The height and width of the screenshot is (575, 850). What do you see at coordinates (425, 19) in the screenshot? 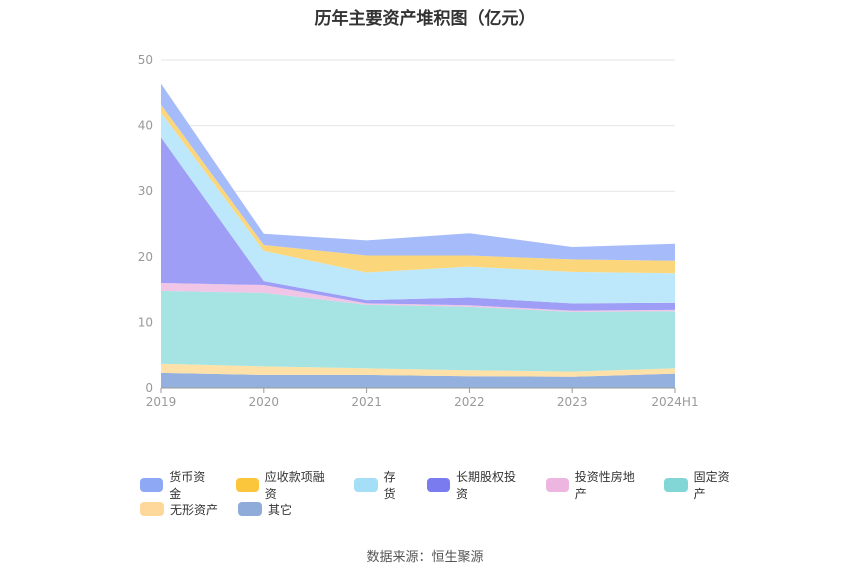
I see `chart-title: 历年主要资产堆积图（亿元）` at bounding box center [425, 19].